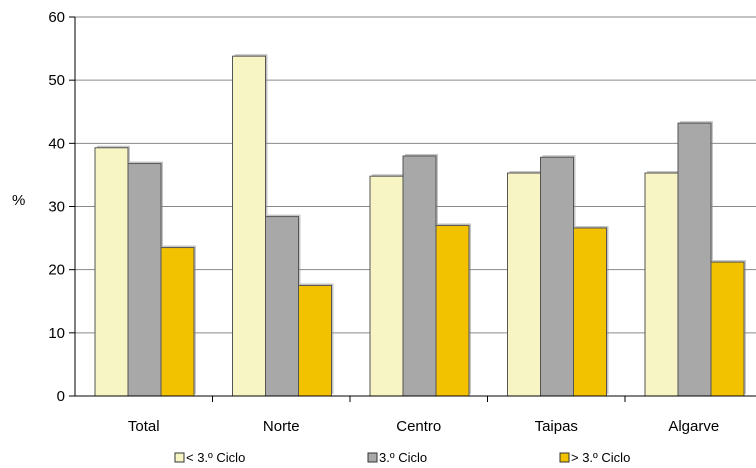 This screenshot has height=468, width=756. Describe the element at coordinates (56, 17) in the screenshot. I see `y-tick-label: 60` at that location.